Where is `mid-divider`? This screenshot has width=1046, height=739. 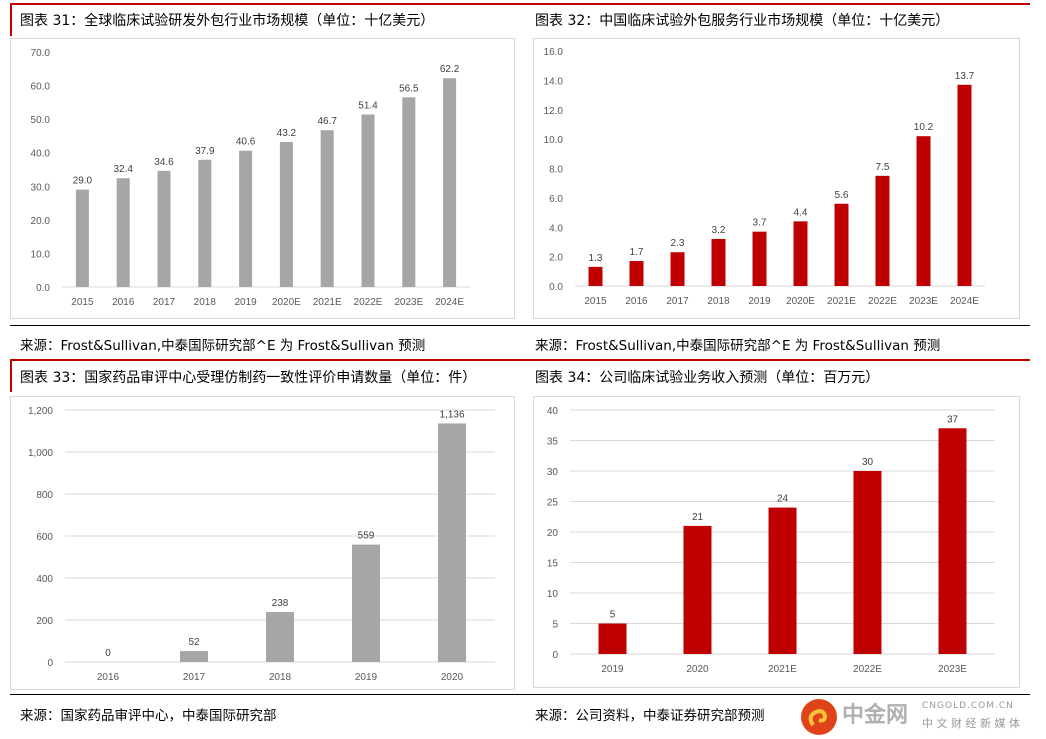
mid-divider is located at coordinates (520, 325).